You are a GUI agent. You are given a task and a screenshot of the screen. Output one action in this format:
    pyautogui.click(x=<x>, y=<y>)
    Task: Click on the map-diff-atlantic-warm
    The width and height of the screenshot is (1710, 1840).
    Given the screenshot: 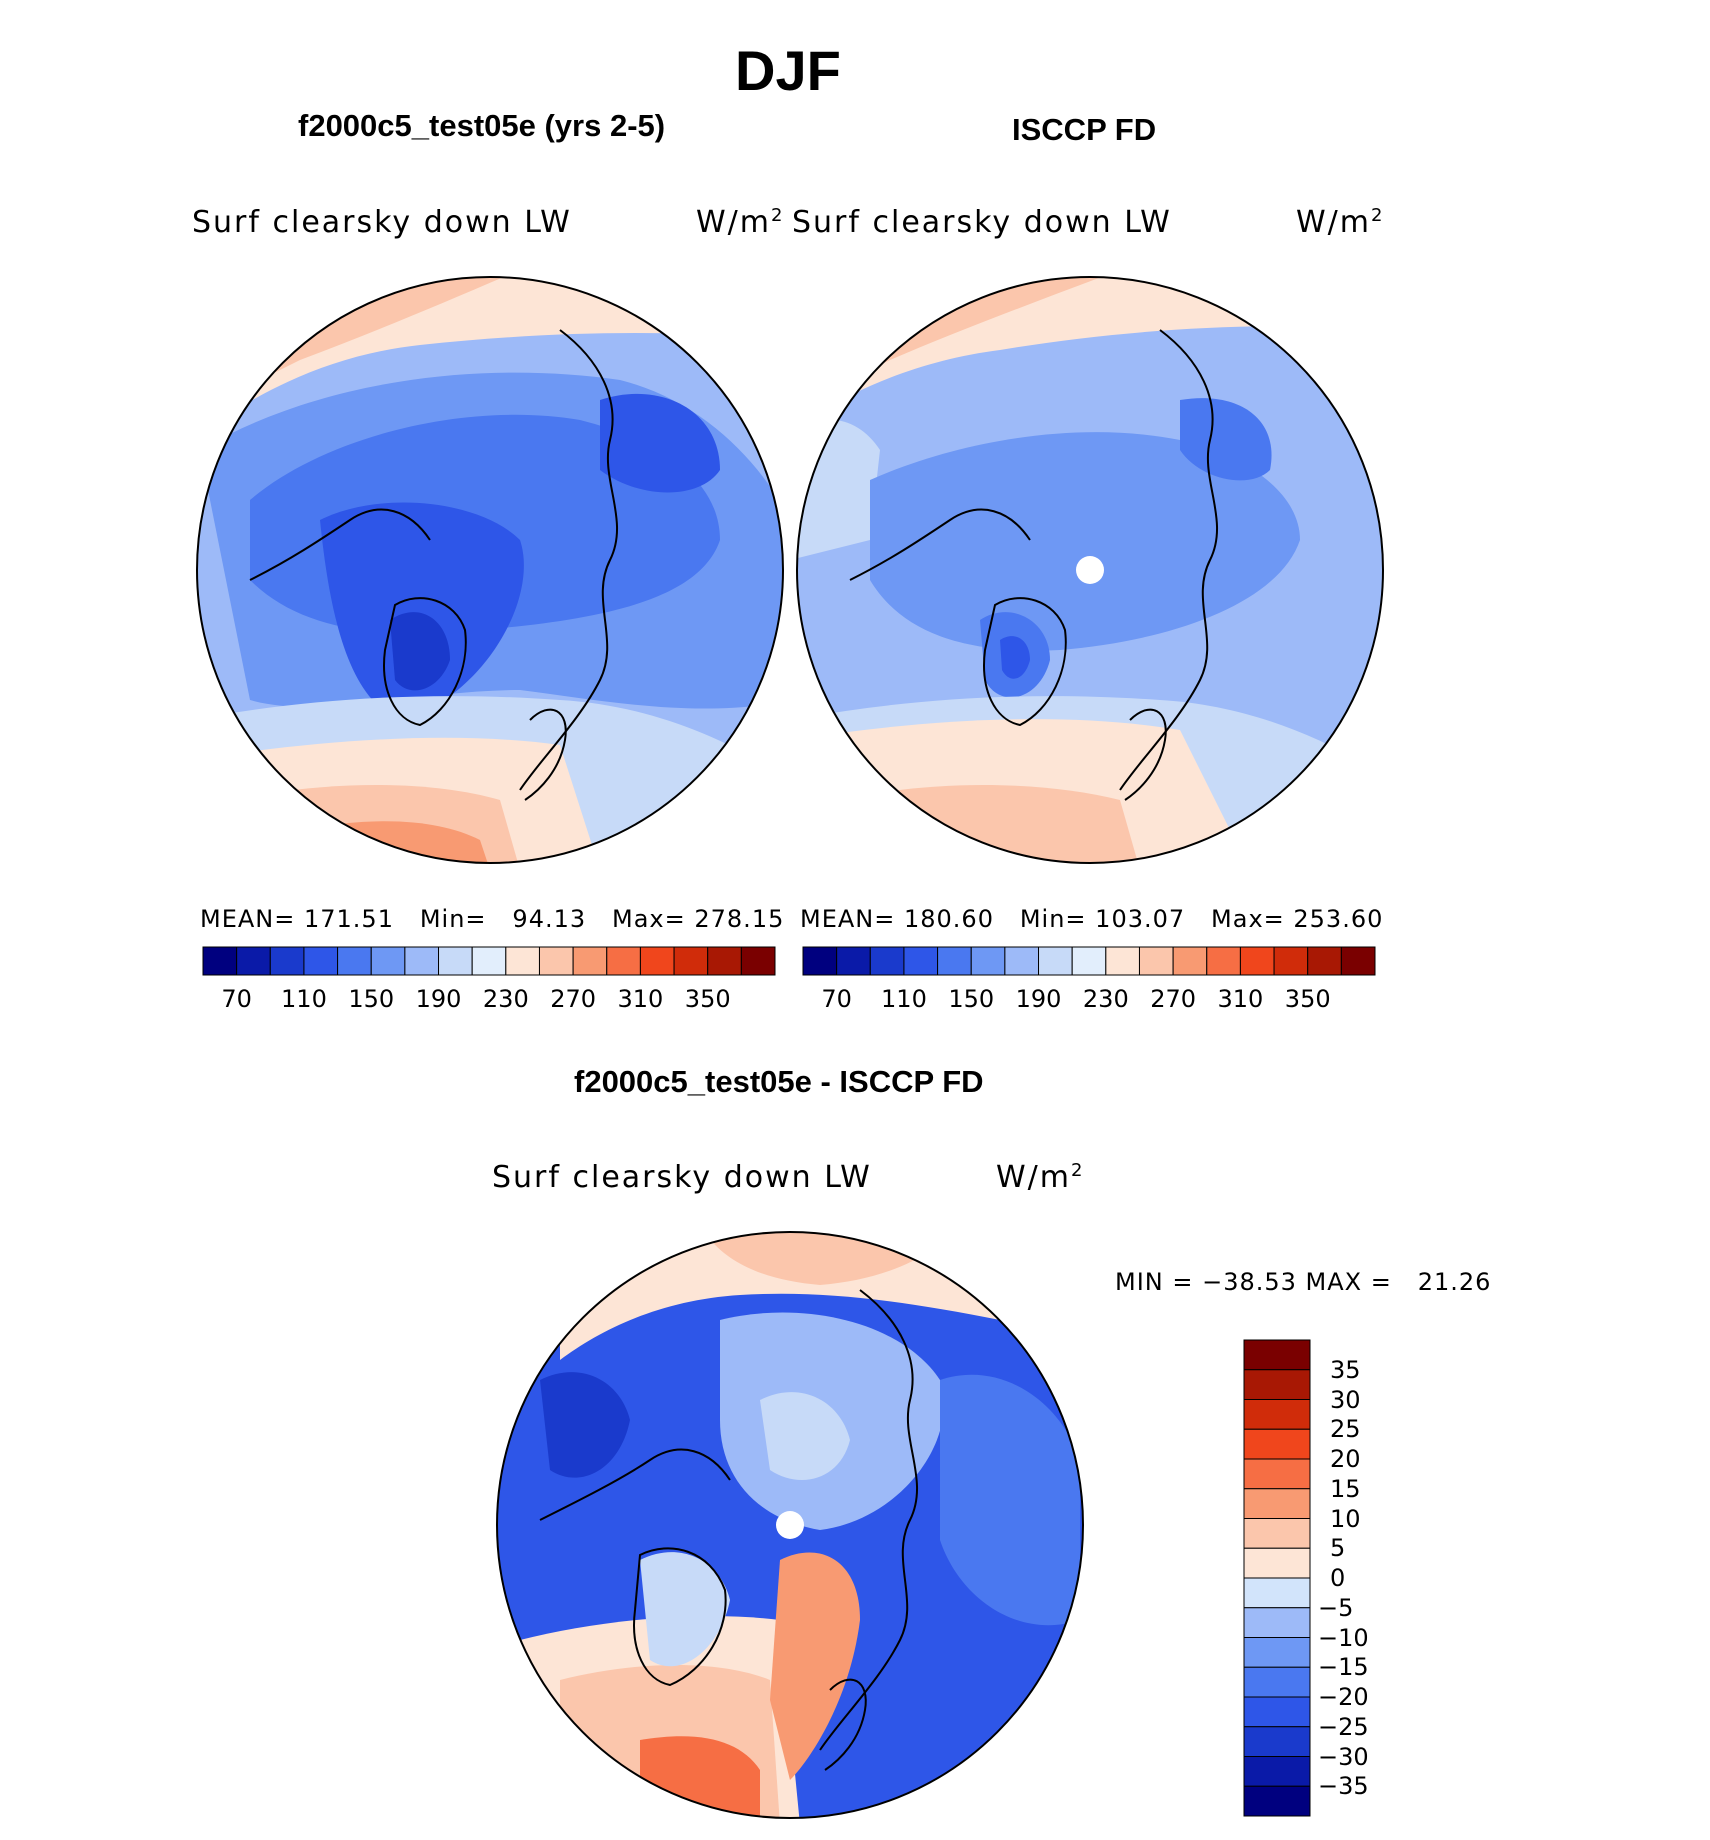 What is the action you would take?
    pyautogui.click(x=815, y=1666)
    